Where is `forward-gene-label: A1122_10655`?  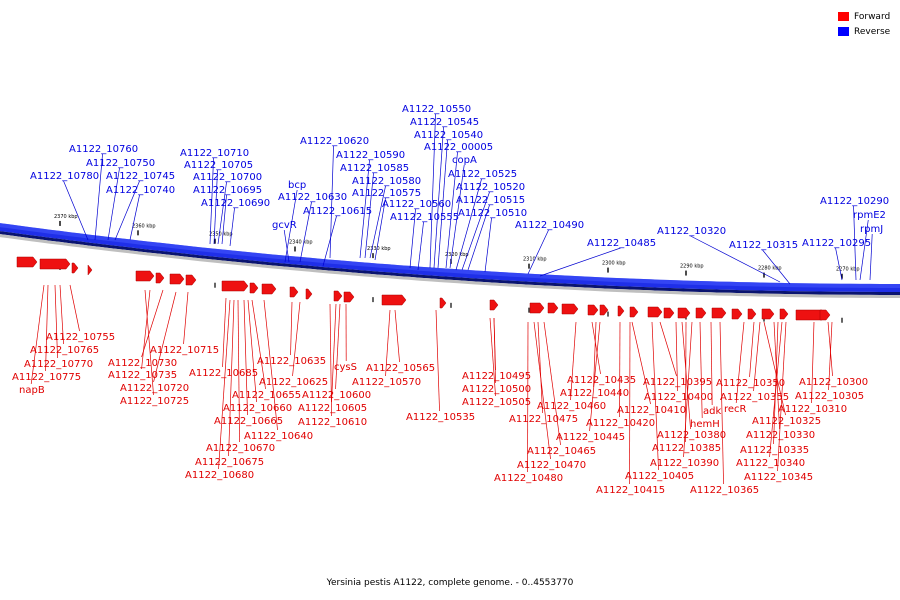
forward-gene-label: A1122_10655 is located at coordinates (266, 395).